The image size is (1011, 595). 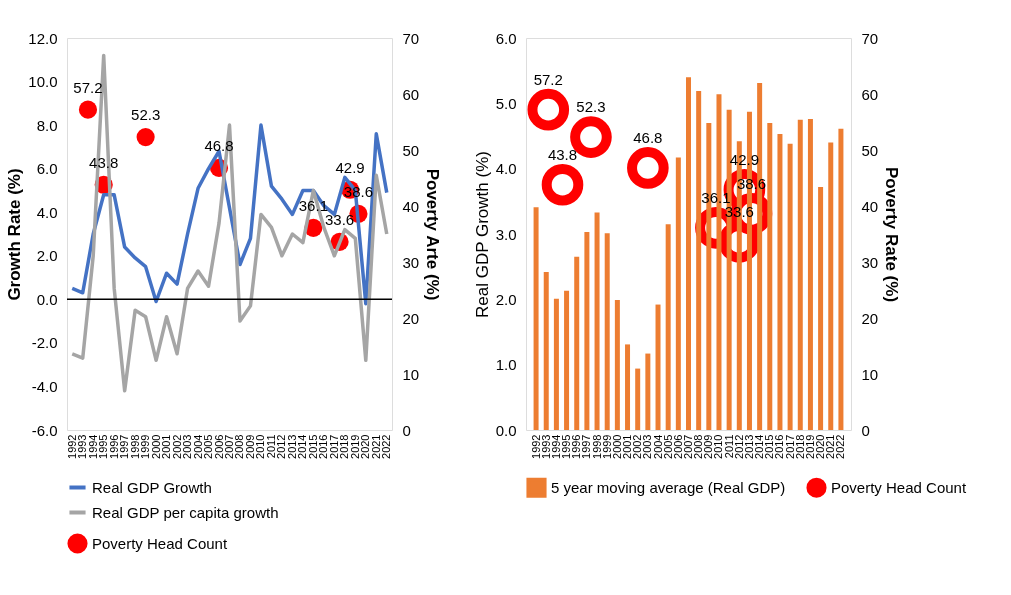 What do you see at coordinates (44, 430) in the screenshot?
I see `y-tick-label: -6.0` at bounding box center [44, 430].